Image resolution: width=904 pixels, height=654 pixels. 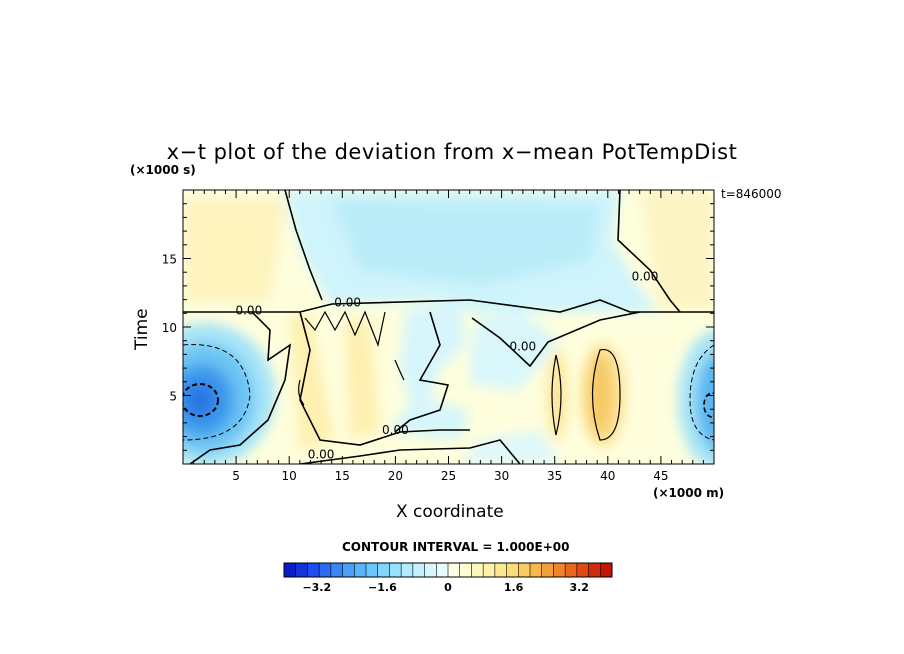 What do you see at coordinates (382, 587) in the screenshot?
I see `colorbar-tick-label: −1.6` at bounding box center [382, 587].